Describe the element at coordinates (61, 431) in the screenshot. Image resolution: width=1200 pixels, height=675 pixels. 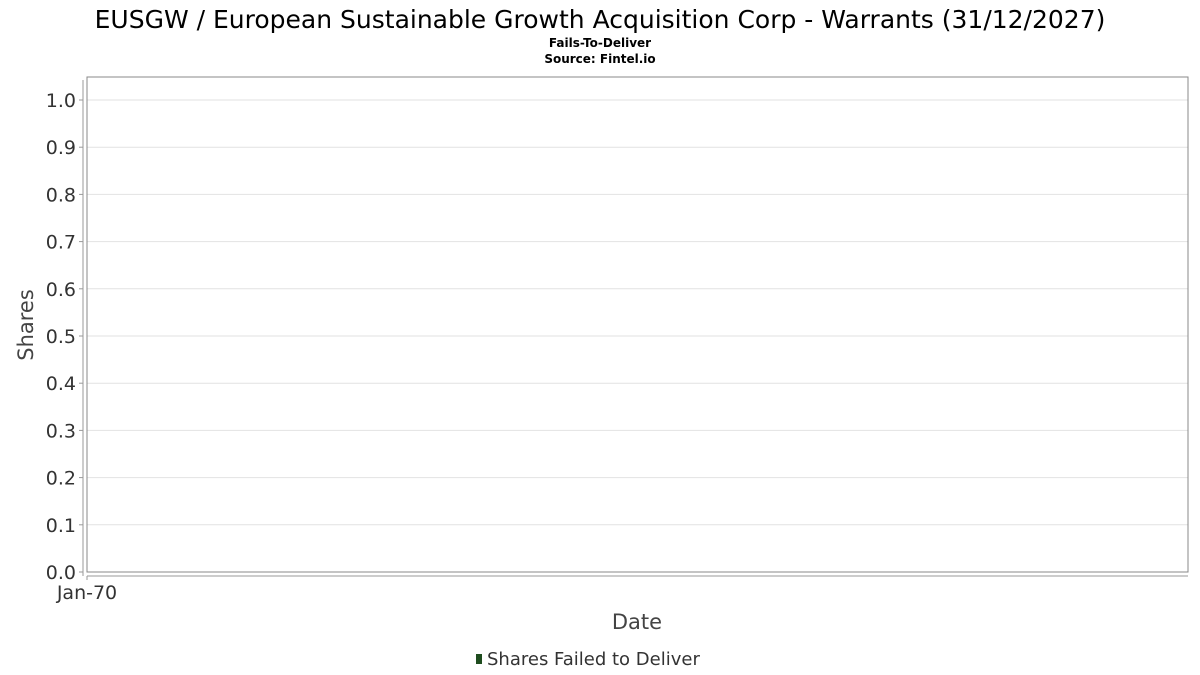
I see `y-tick-label: 0.3` at that location.